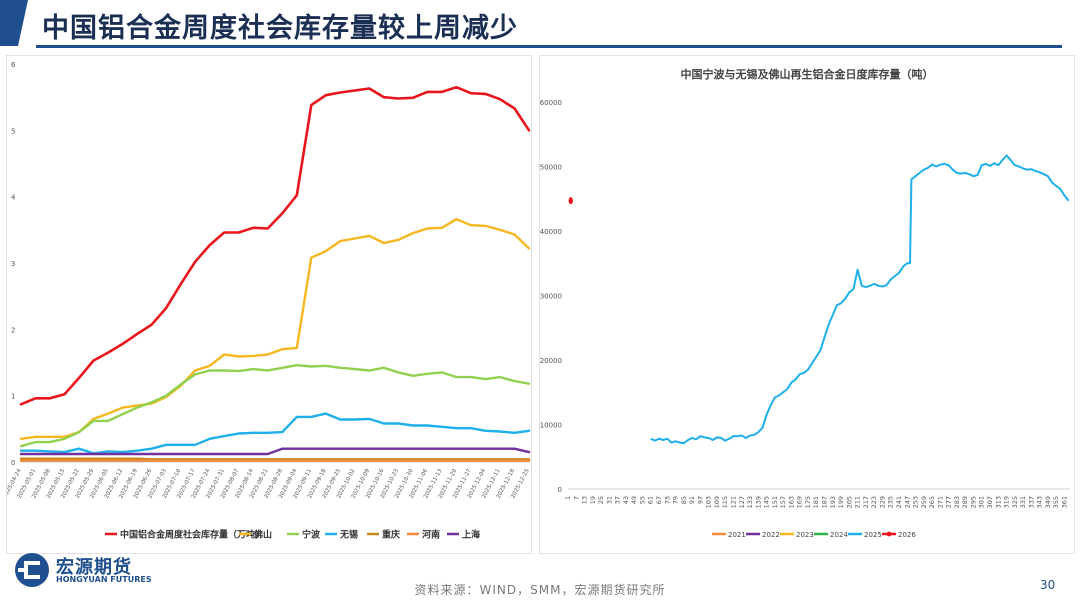  What do you see at coordinates (771, 535) in the screenshot?
I see `legend-label: 2022` at bounding box center [771, 535].